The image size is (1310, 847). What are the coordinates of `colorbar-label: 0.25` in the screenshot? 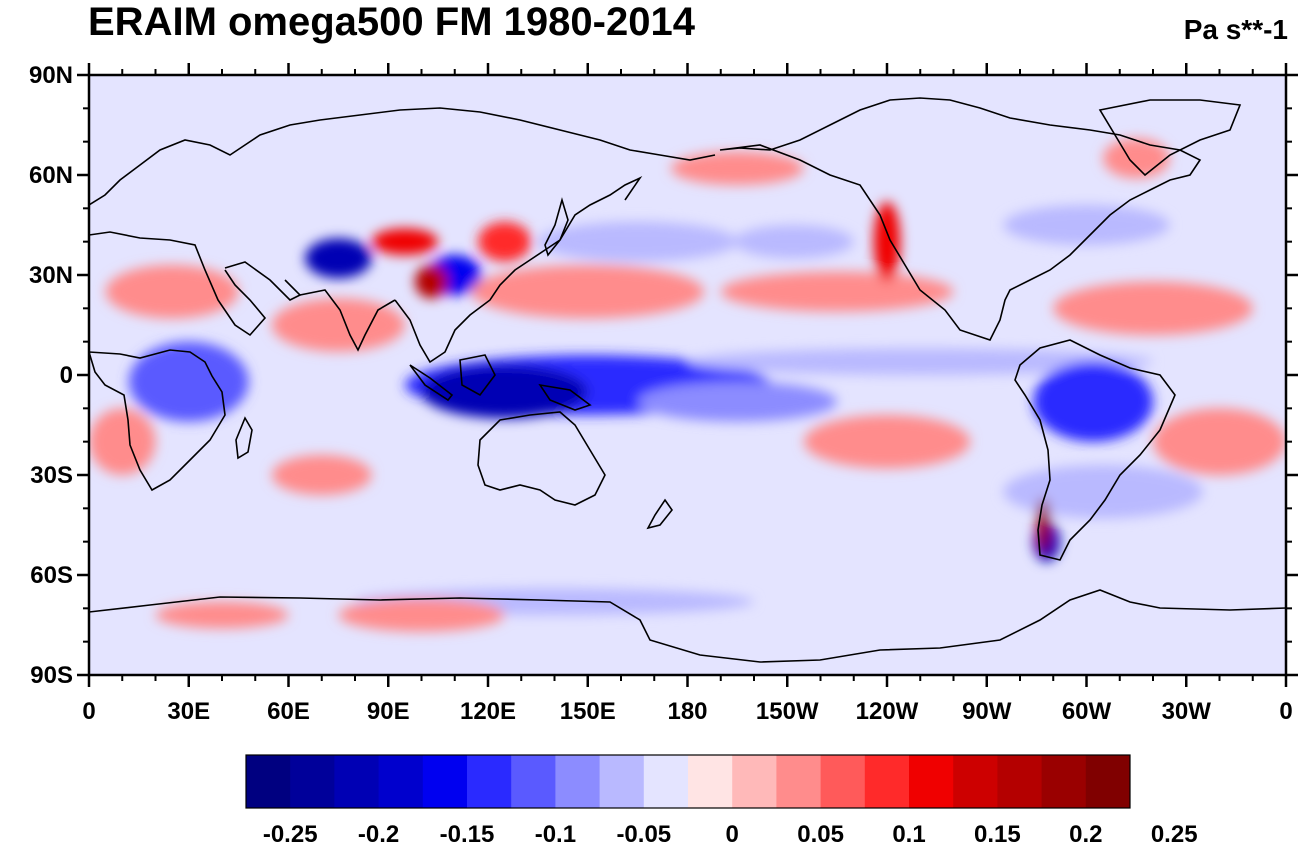 It's located at (1174, 834).